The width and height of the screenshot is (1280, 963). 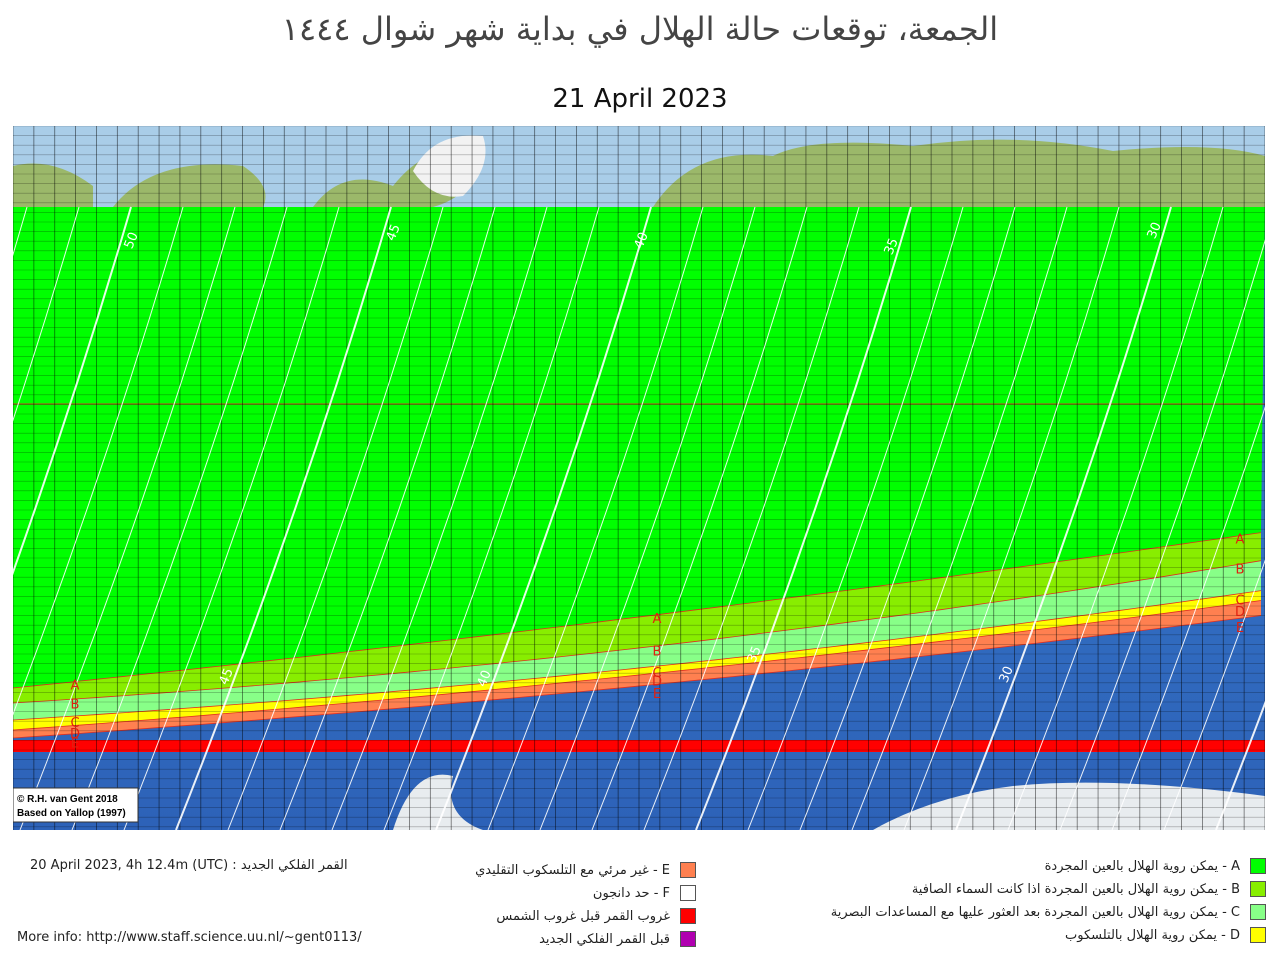 I want to click on legend-label: D - يمكن روية الهلال بالتلسكوب, so click(x=1152, y=935).